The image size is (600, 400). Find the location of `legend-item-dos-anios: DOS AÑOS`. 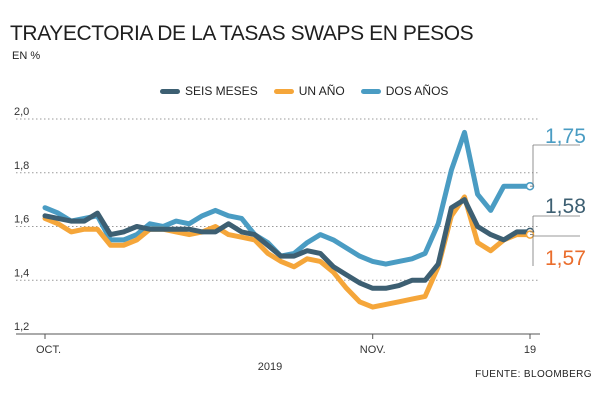

legend-item-dos-anios: DOS AÑOS is located at coordinates (404, 91).